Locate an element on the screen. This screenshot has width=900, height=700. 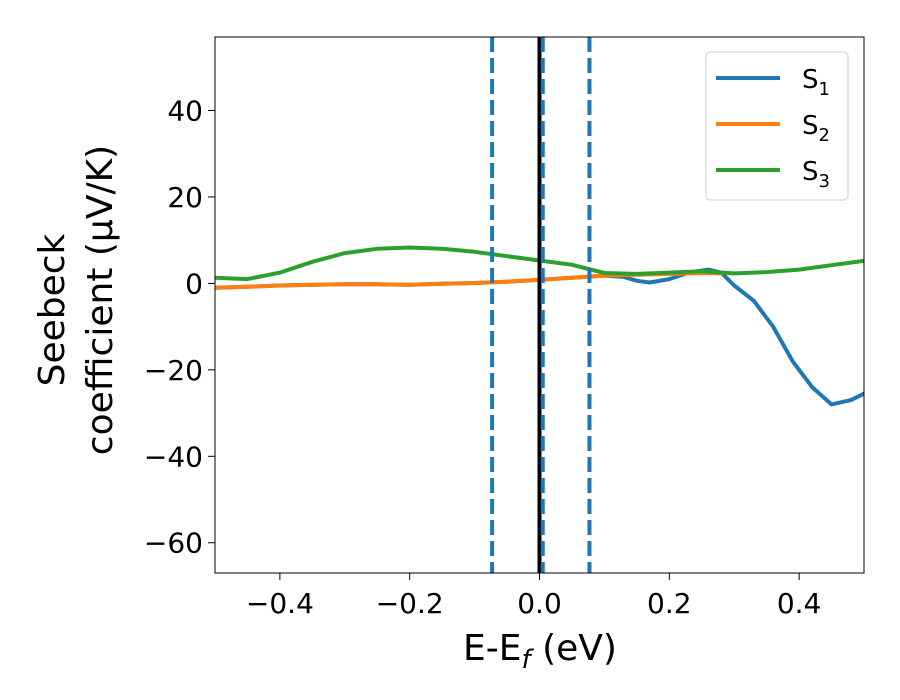
y-tick-label: −40 is located at coordinates (173, 456).